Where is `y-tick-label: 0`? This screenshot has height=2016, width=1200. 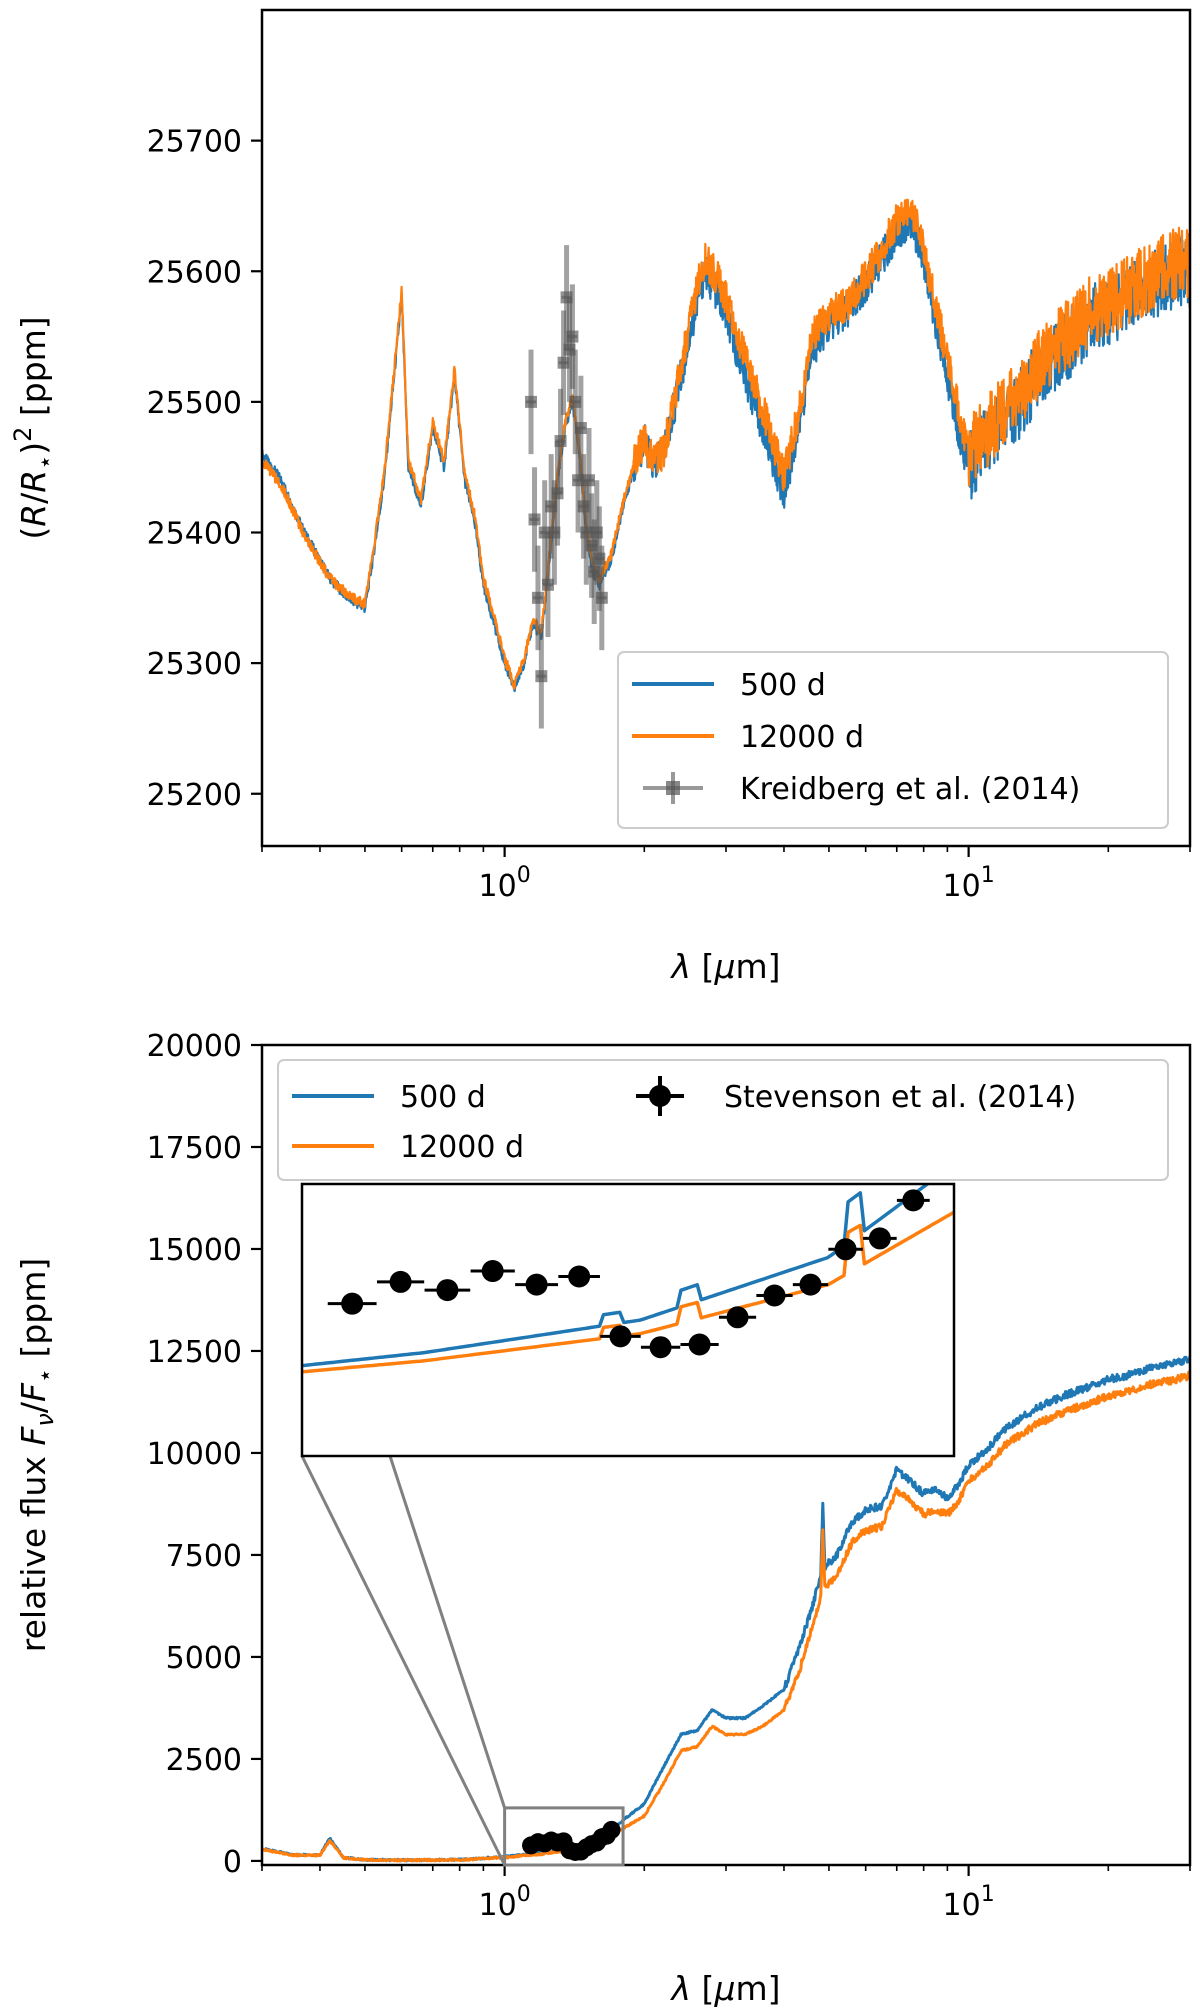
y-tick-label: 0 is located at coordinates (232, 1862).